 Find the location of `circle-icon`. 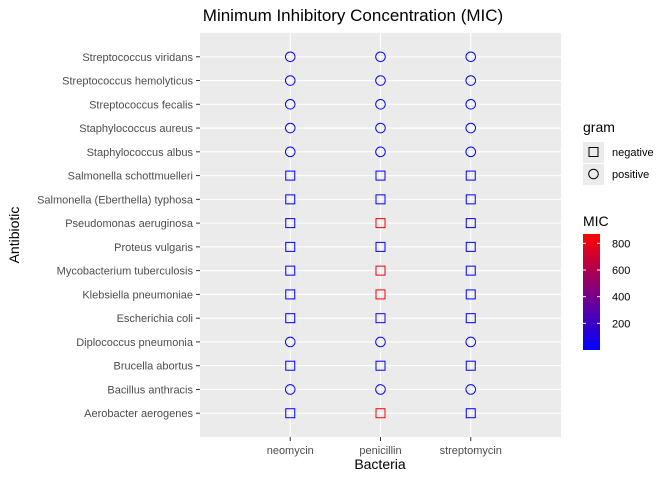

circle-icon is located at coordinates (593, 174).